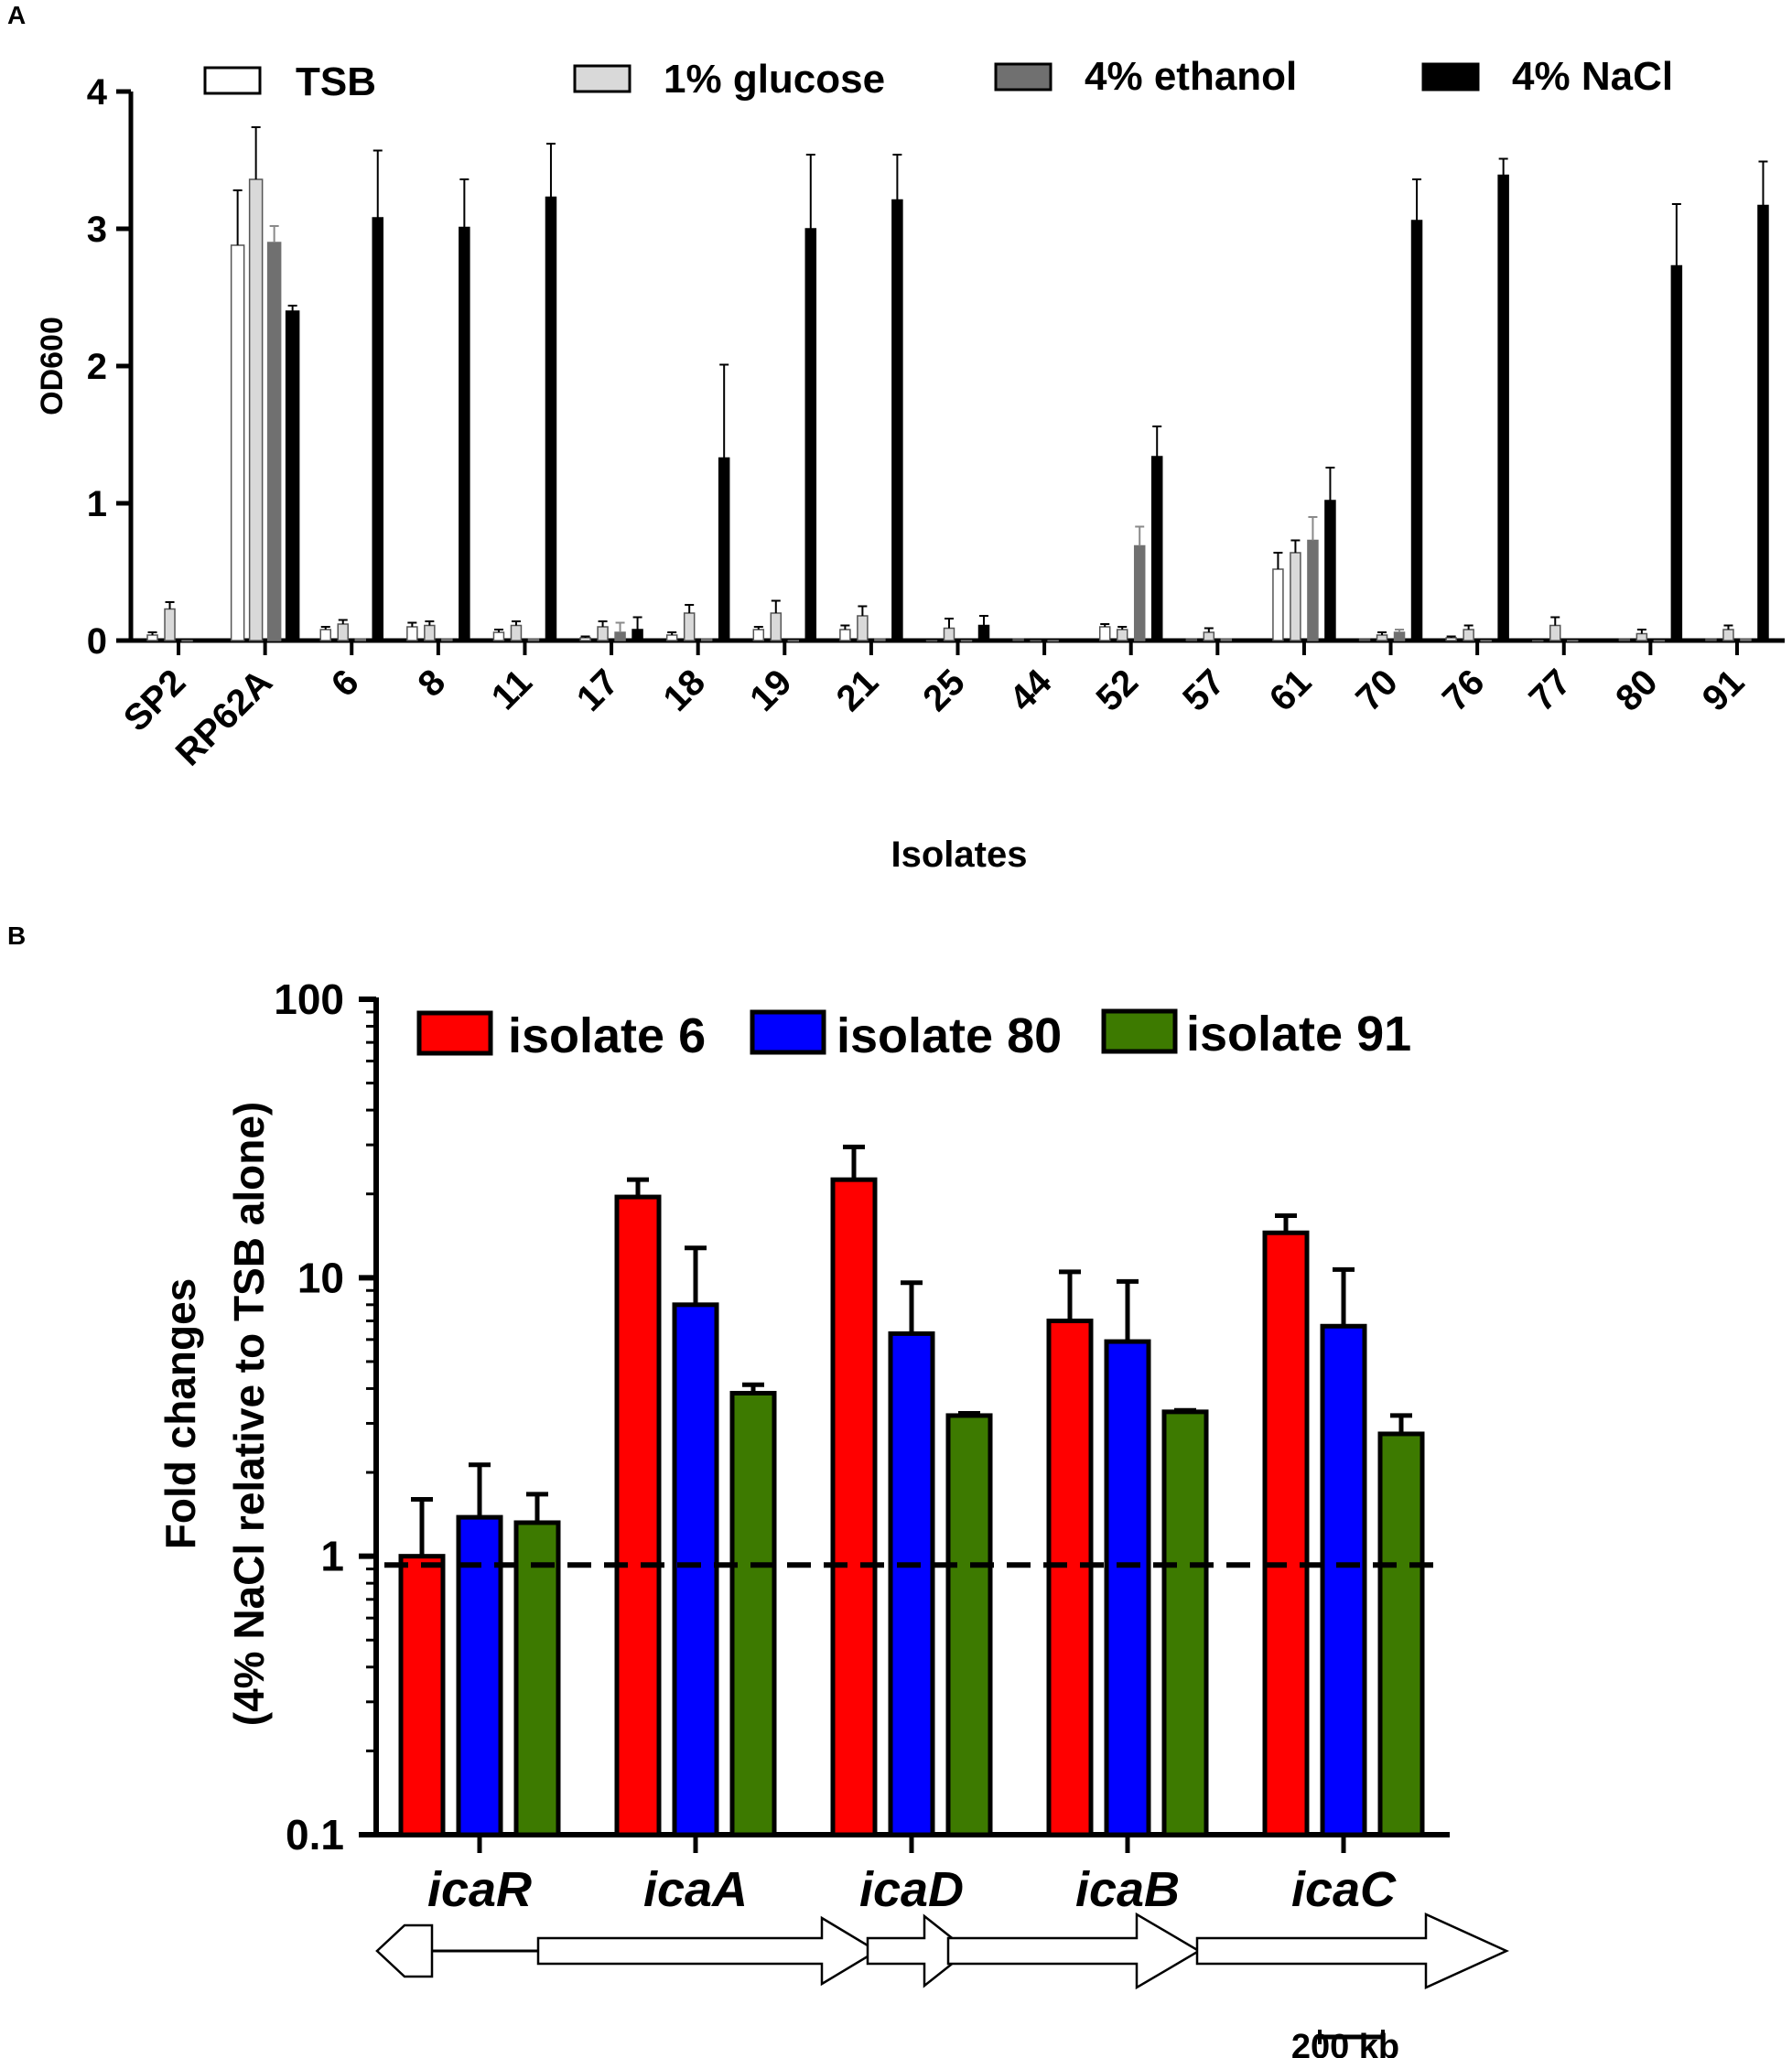  I want to click on panel-a-x-tick-label: 70, so click(1377, 691).